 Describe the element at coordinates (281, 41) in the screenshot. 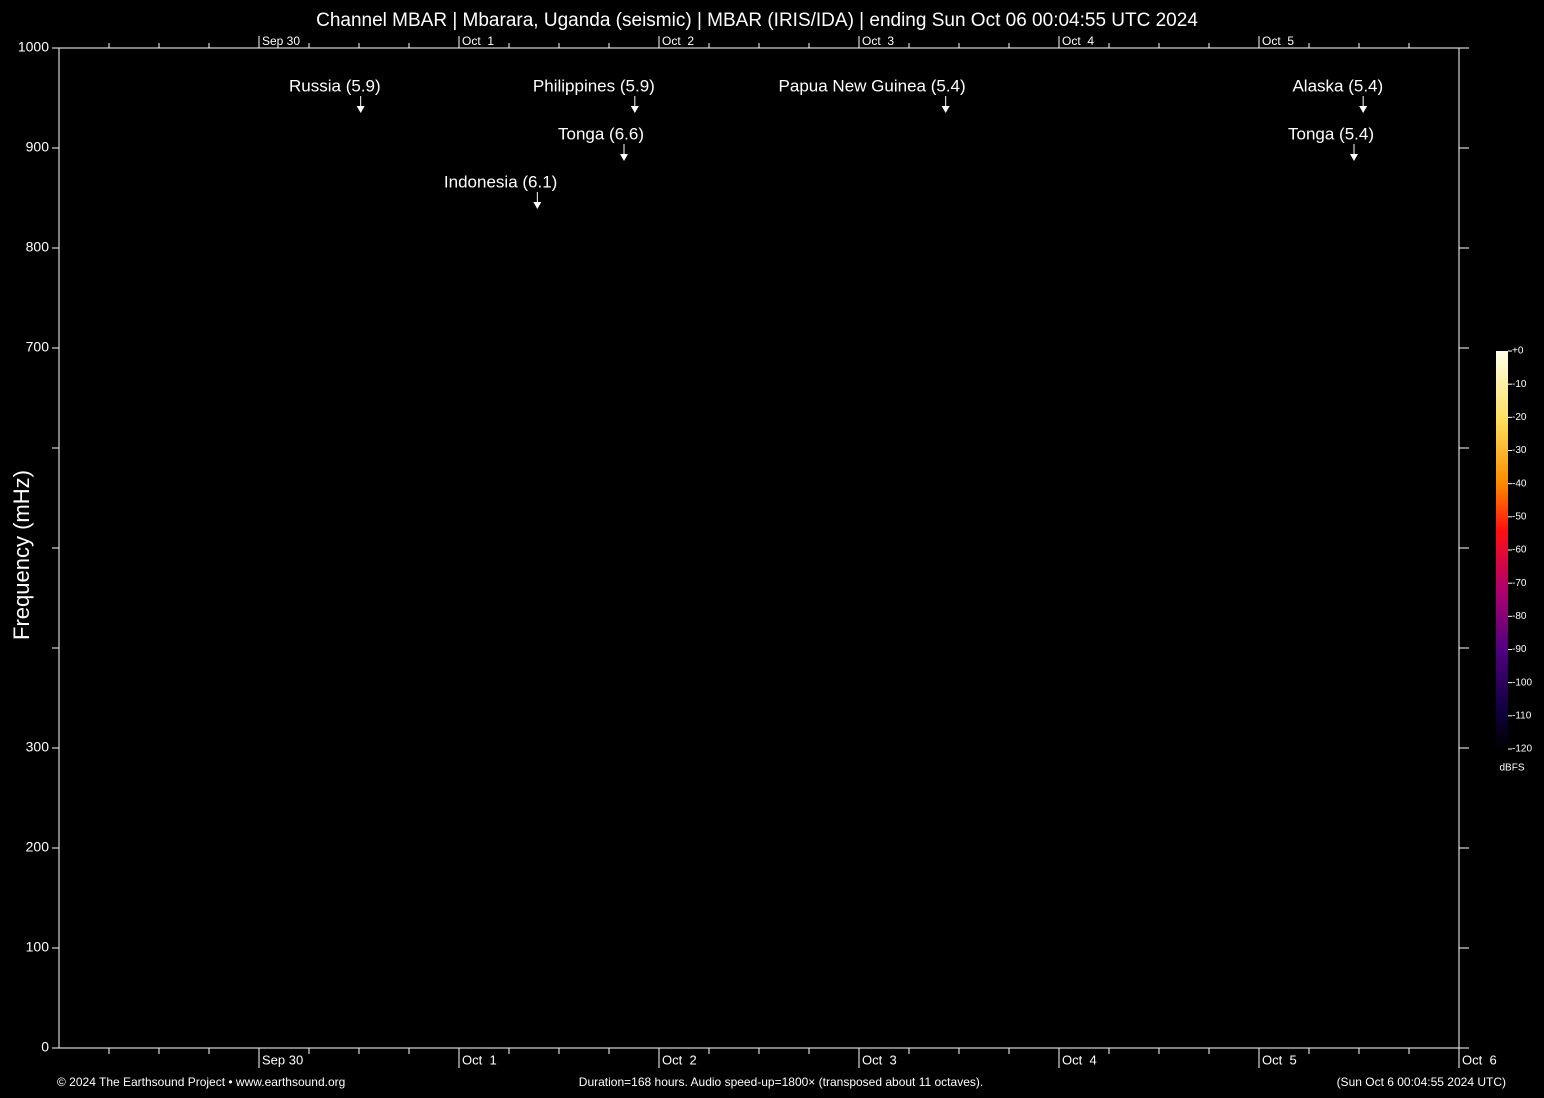

I see `x-tick-label-top: Sep 30` at that location.